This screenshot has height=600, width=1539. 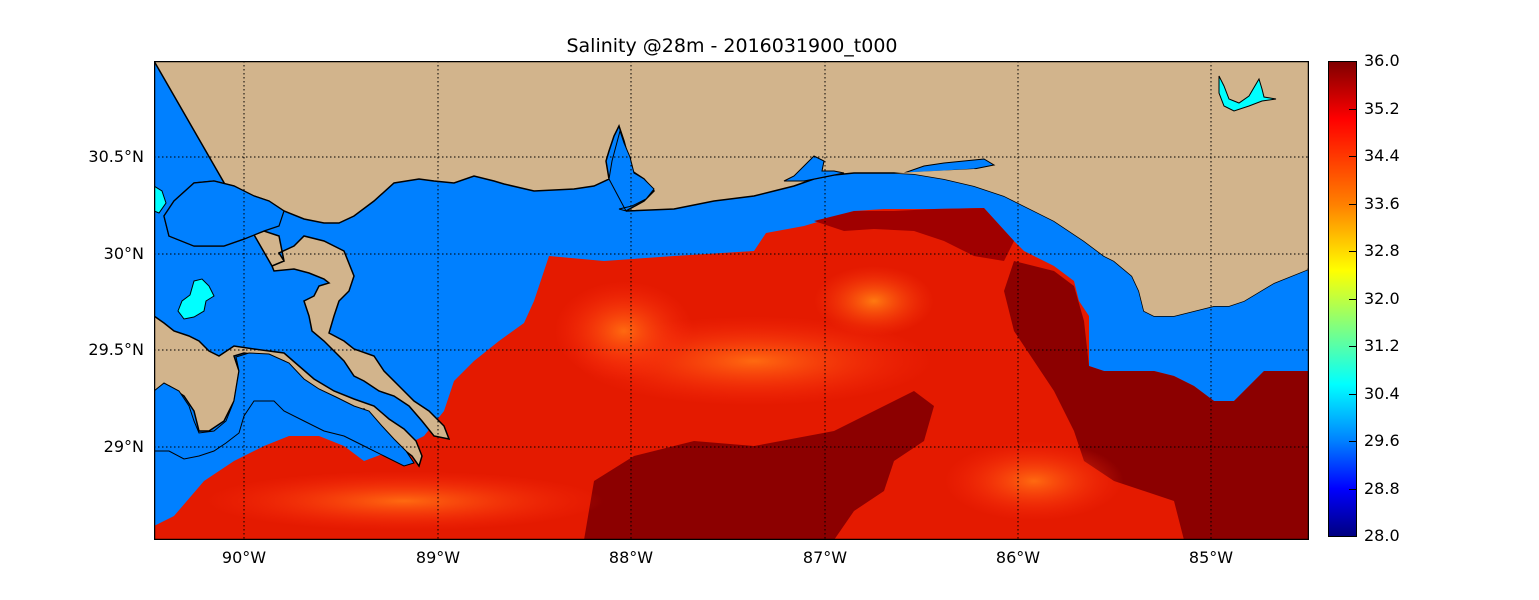 What do you see at coordinates (624, 331) in the screenshot?
I see `shelf-edge` at bounding box center [624, 331].